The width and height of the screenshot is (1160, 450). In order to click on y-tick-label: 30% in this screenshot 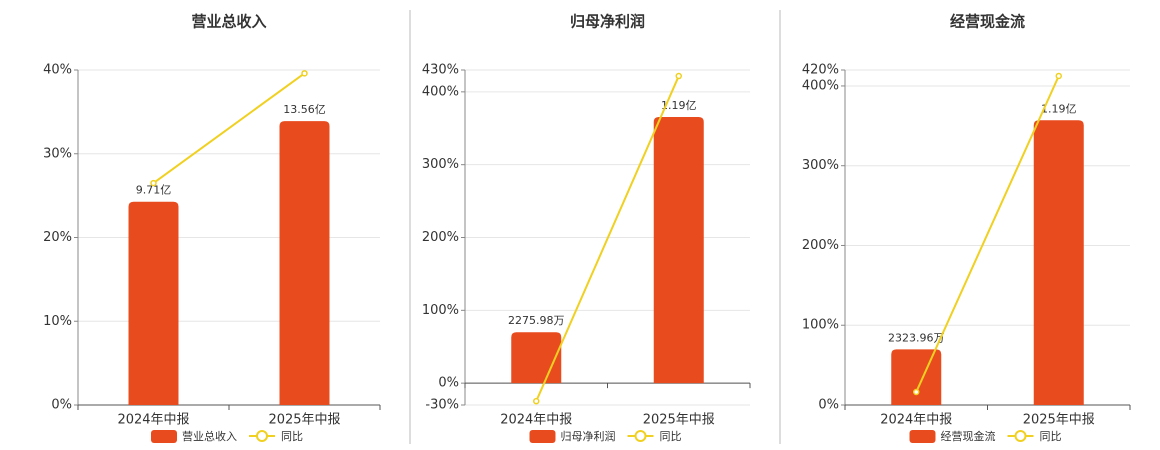, I will do `click(57, 153)`.